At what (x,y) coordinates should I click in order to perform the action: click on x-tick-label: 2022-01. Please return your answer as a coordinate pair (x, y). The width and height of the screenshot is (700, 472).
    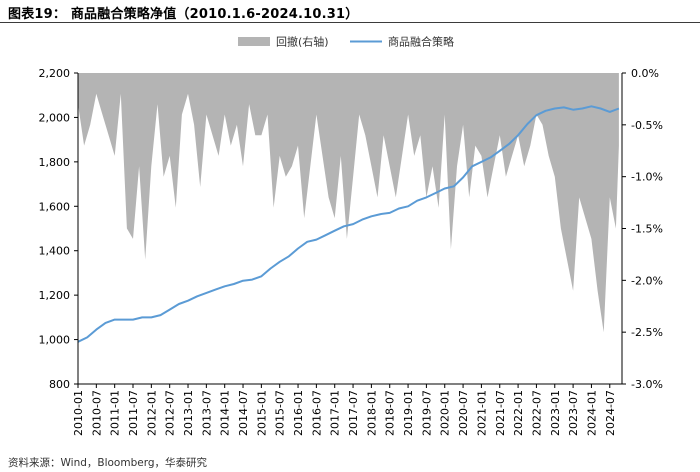
    Looking at the image, I should click on (518, 413).